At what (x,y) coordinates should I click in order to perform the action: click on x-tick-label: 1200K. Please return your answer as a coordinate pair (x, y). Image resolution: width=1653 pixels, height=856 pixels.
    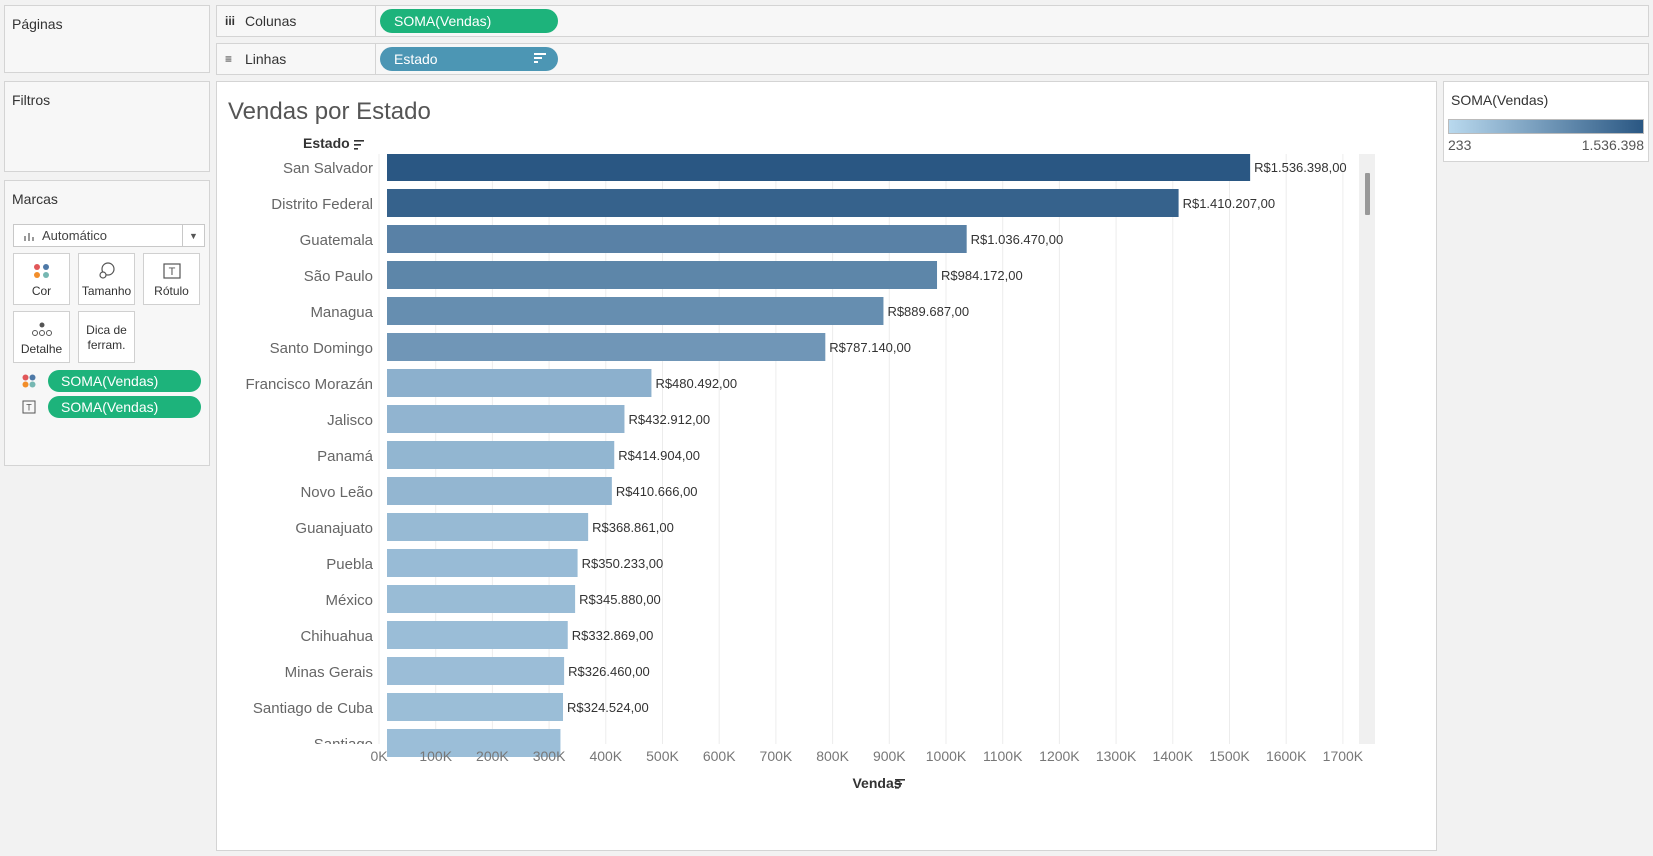
    Looking at the image, I should click on (1059, 756).